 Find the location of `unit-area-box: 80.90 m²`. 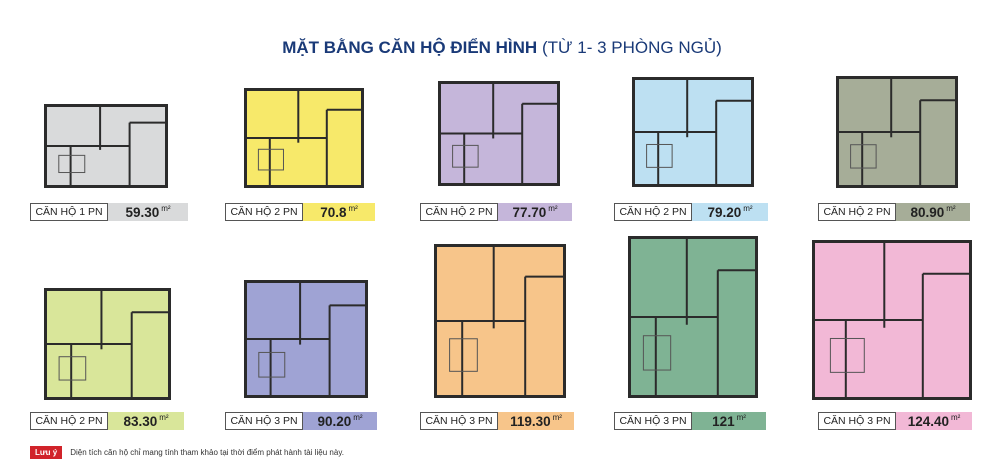

unit-area-box: 80.90 m² is located at coordinates (933, 212).